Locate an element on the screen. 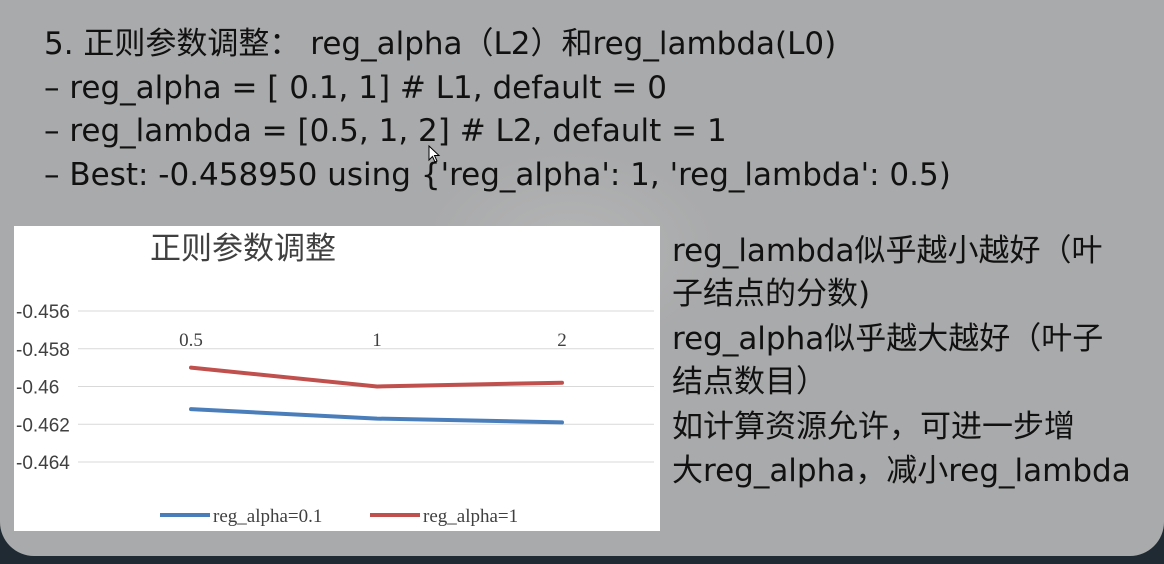  note-line-3: reg_alpha似乎越大越好（叶子 is located at coordinates (888, 339).